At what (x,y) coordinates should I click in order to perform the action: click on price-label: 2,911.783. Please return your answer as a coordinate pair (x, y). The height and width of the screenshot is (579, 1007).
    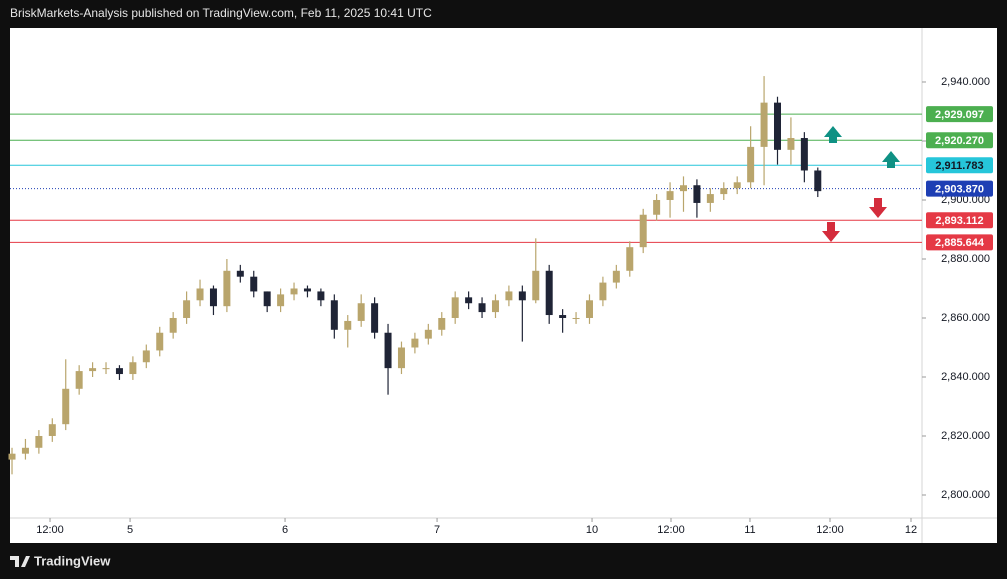
    Looking at the image, I should click on (959, 166).